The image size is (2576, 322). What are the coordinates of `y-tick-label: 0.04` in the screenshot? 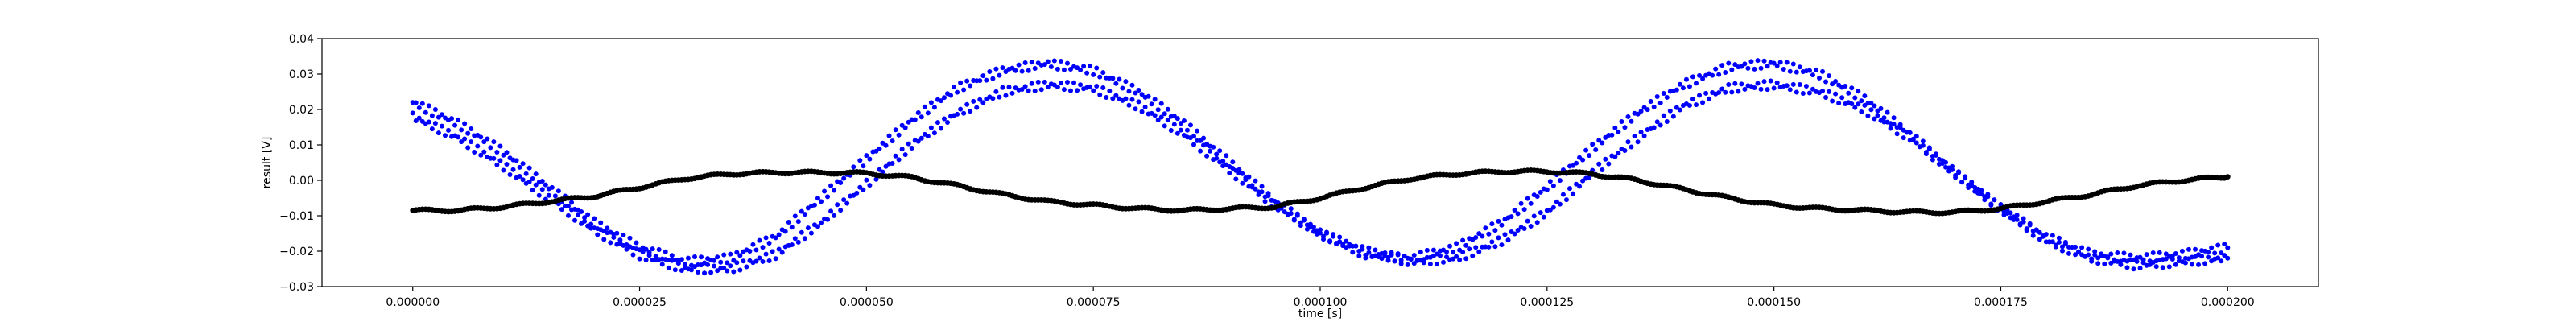 It's located at (301, 39).